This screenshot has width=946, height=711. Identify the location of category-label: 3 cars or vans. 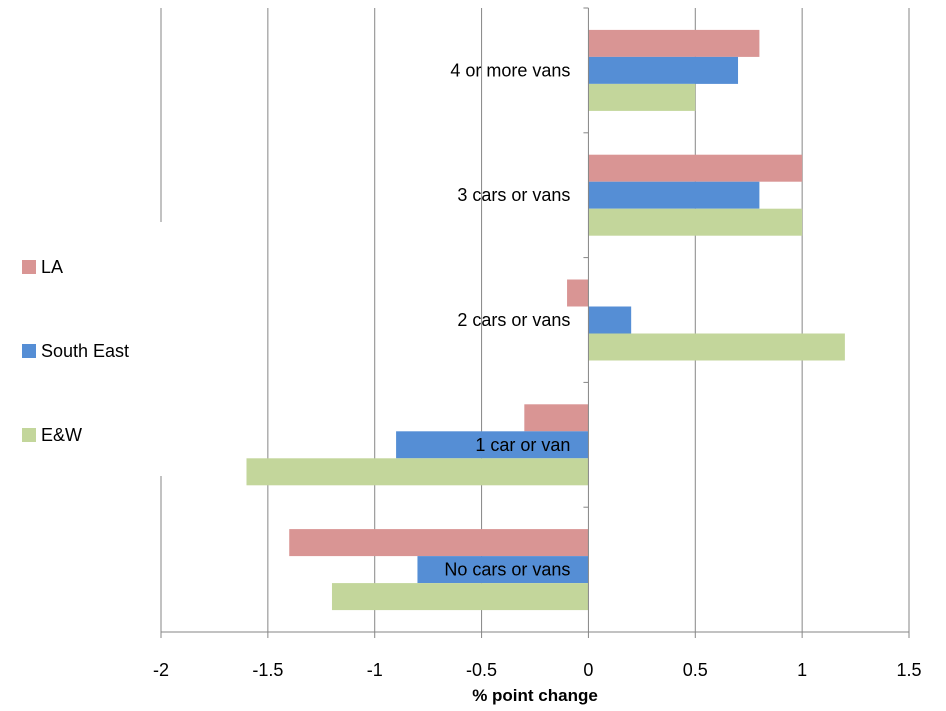
(513, 195).